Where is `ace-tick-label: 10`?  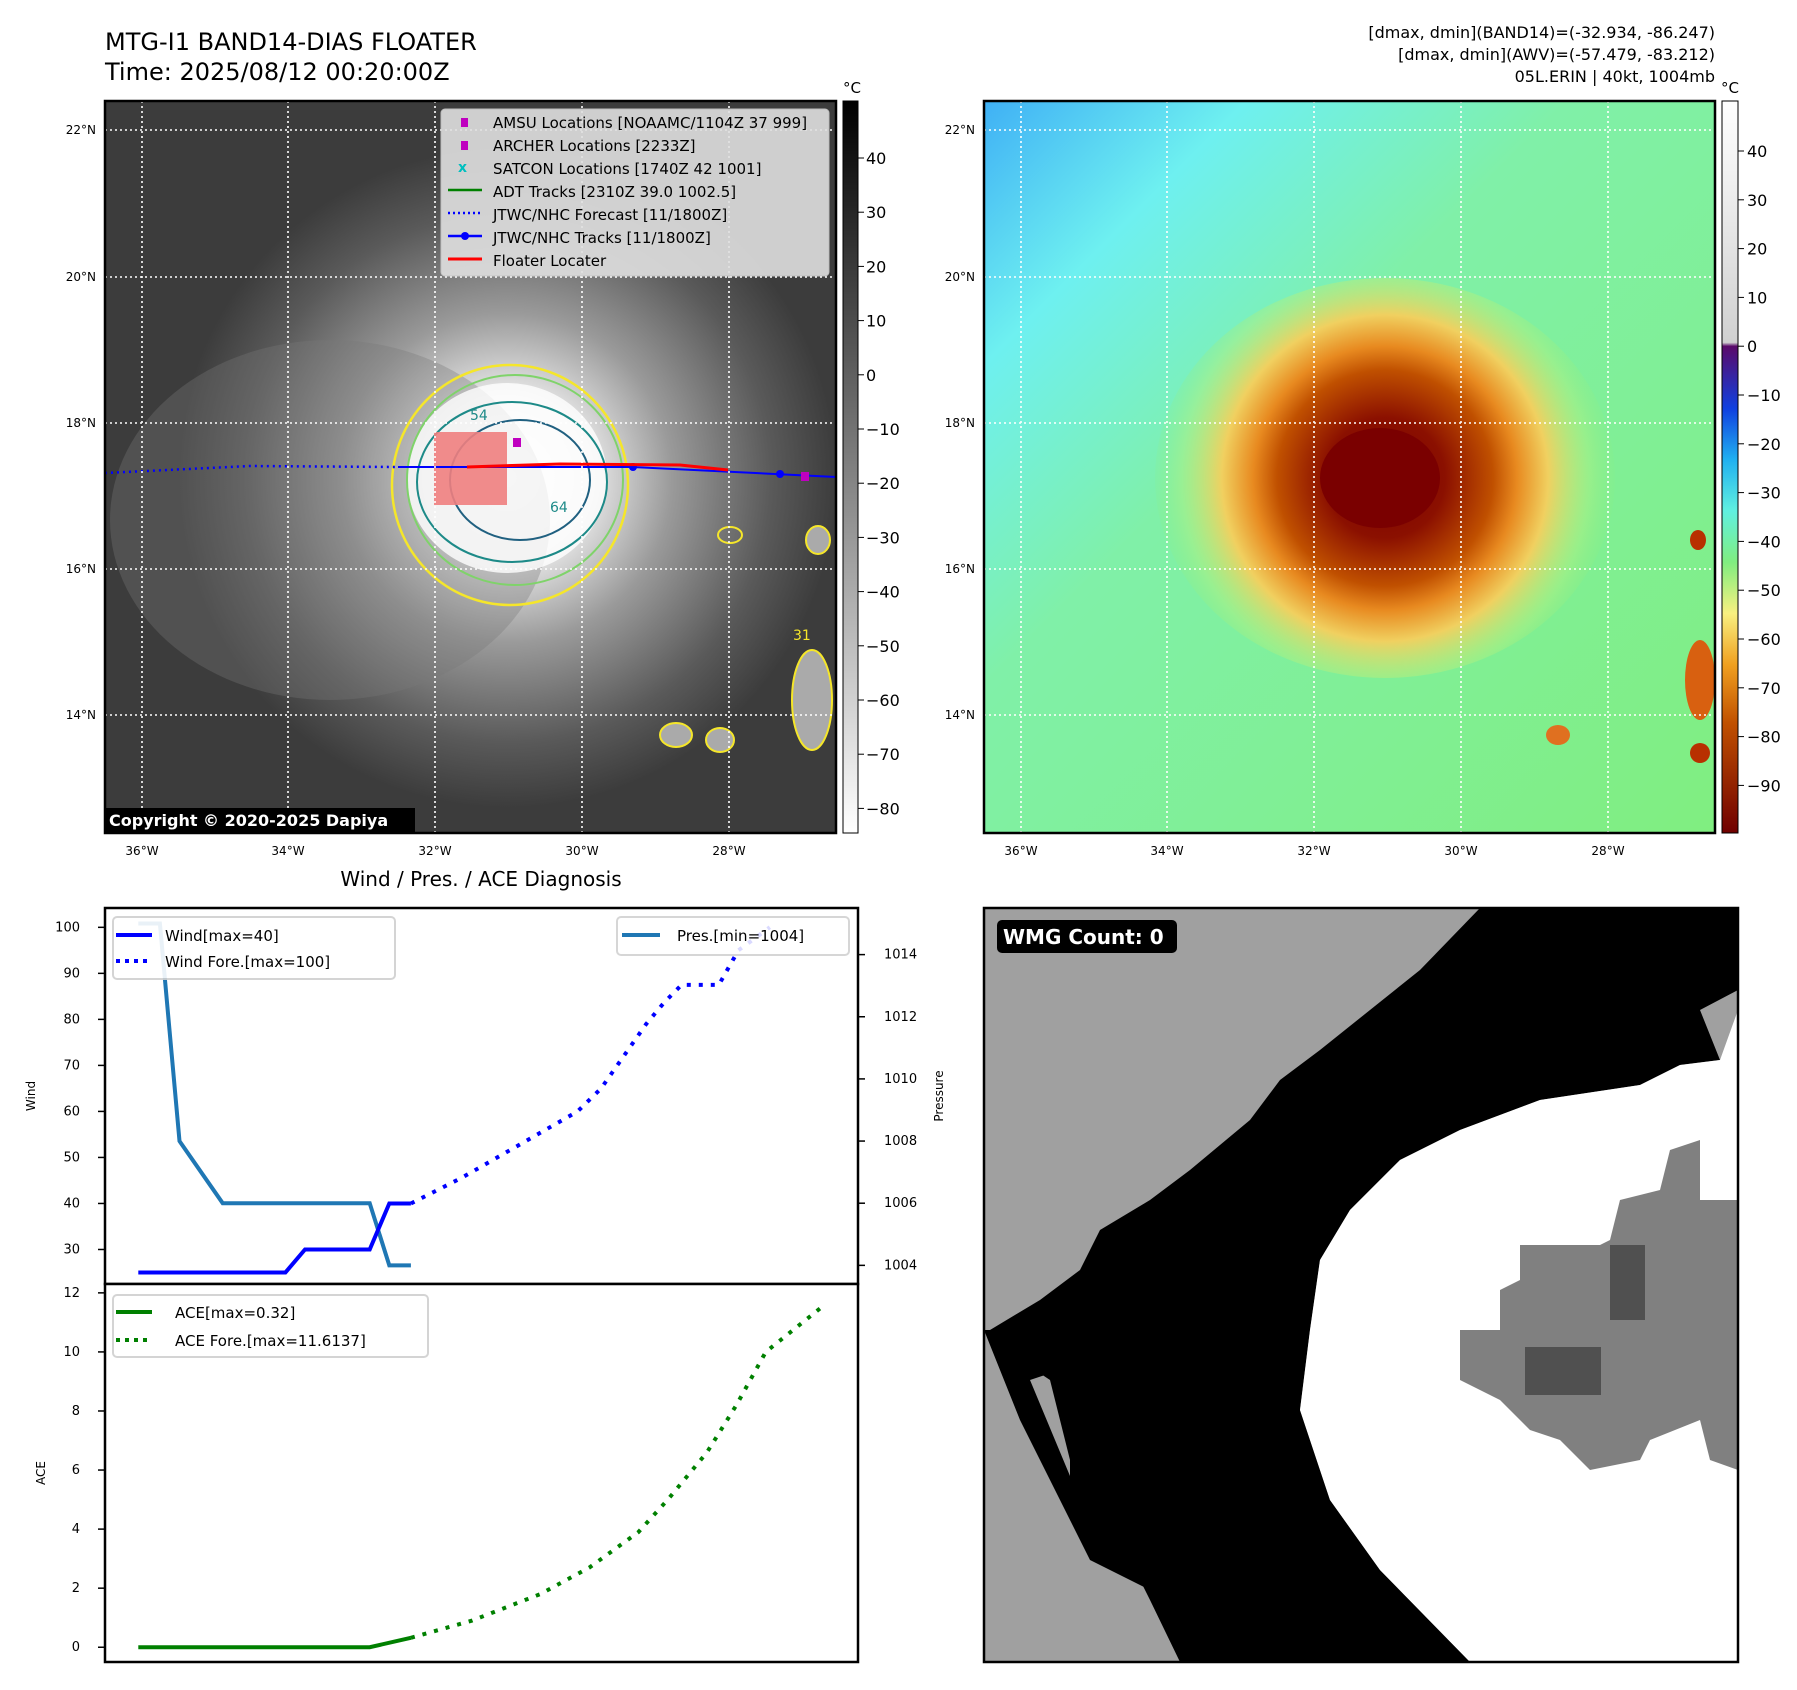 ace-tick-label: 10 is located at coordinates (71, 1352).